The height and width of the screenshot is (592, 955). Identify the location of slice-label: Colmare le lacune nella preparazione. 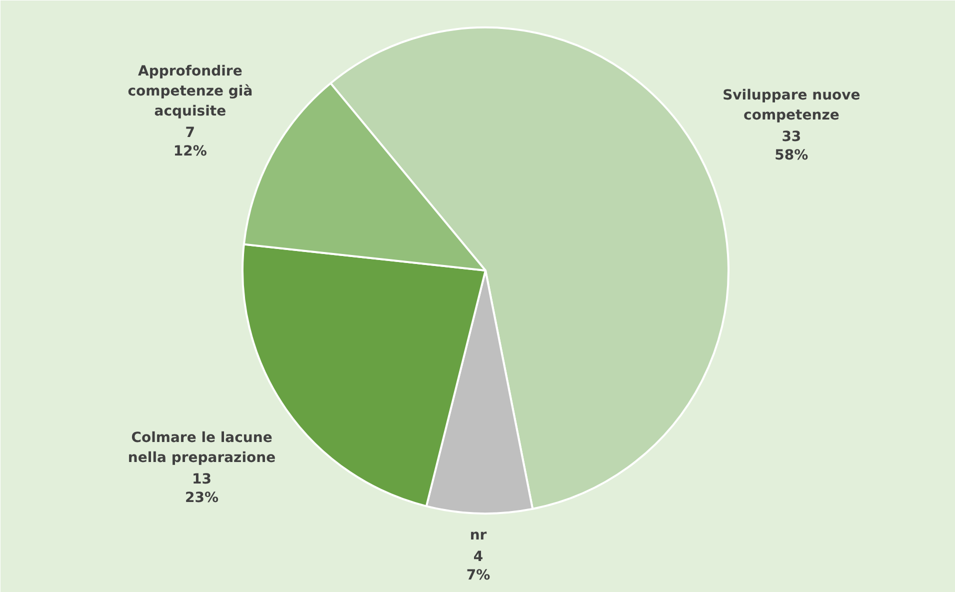
(202, 448).